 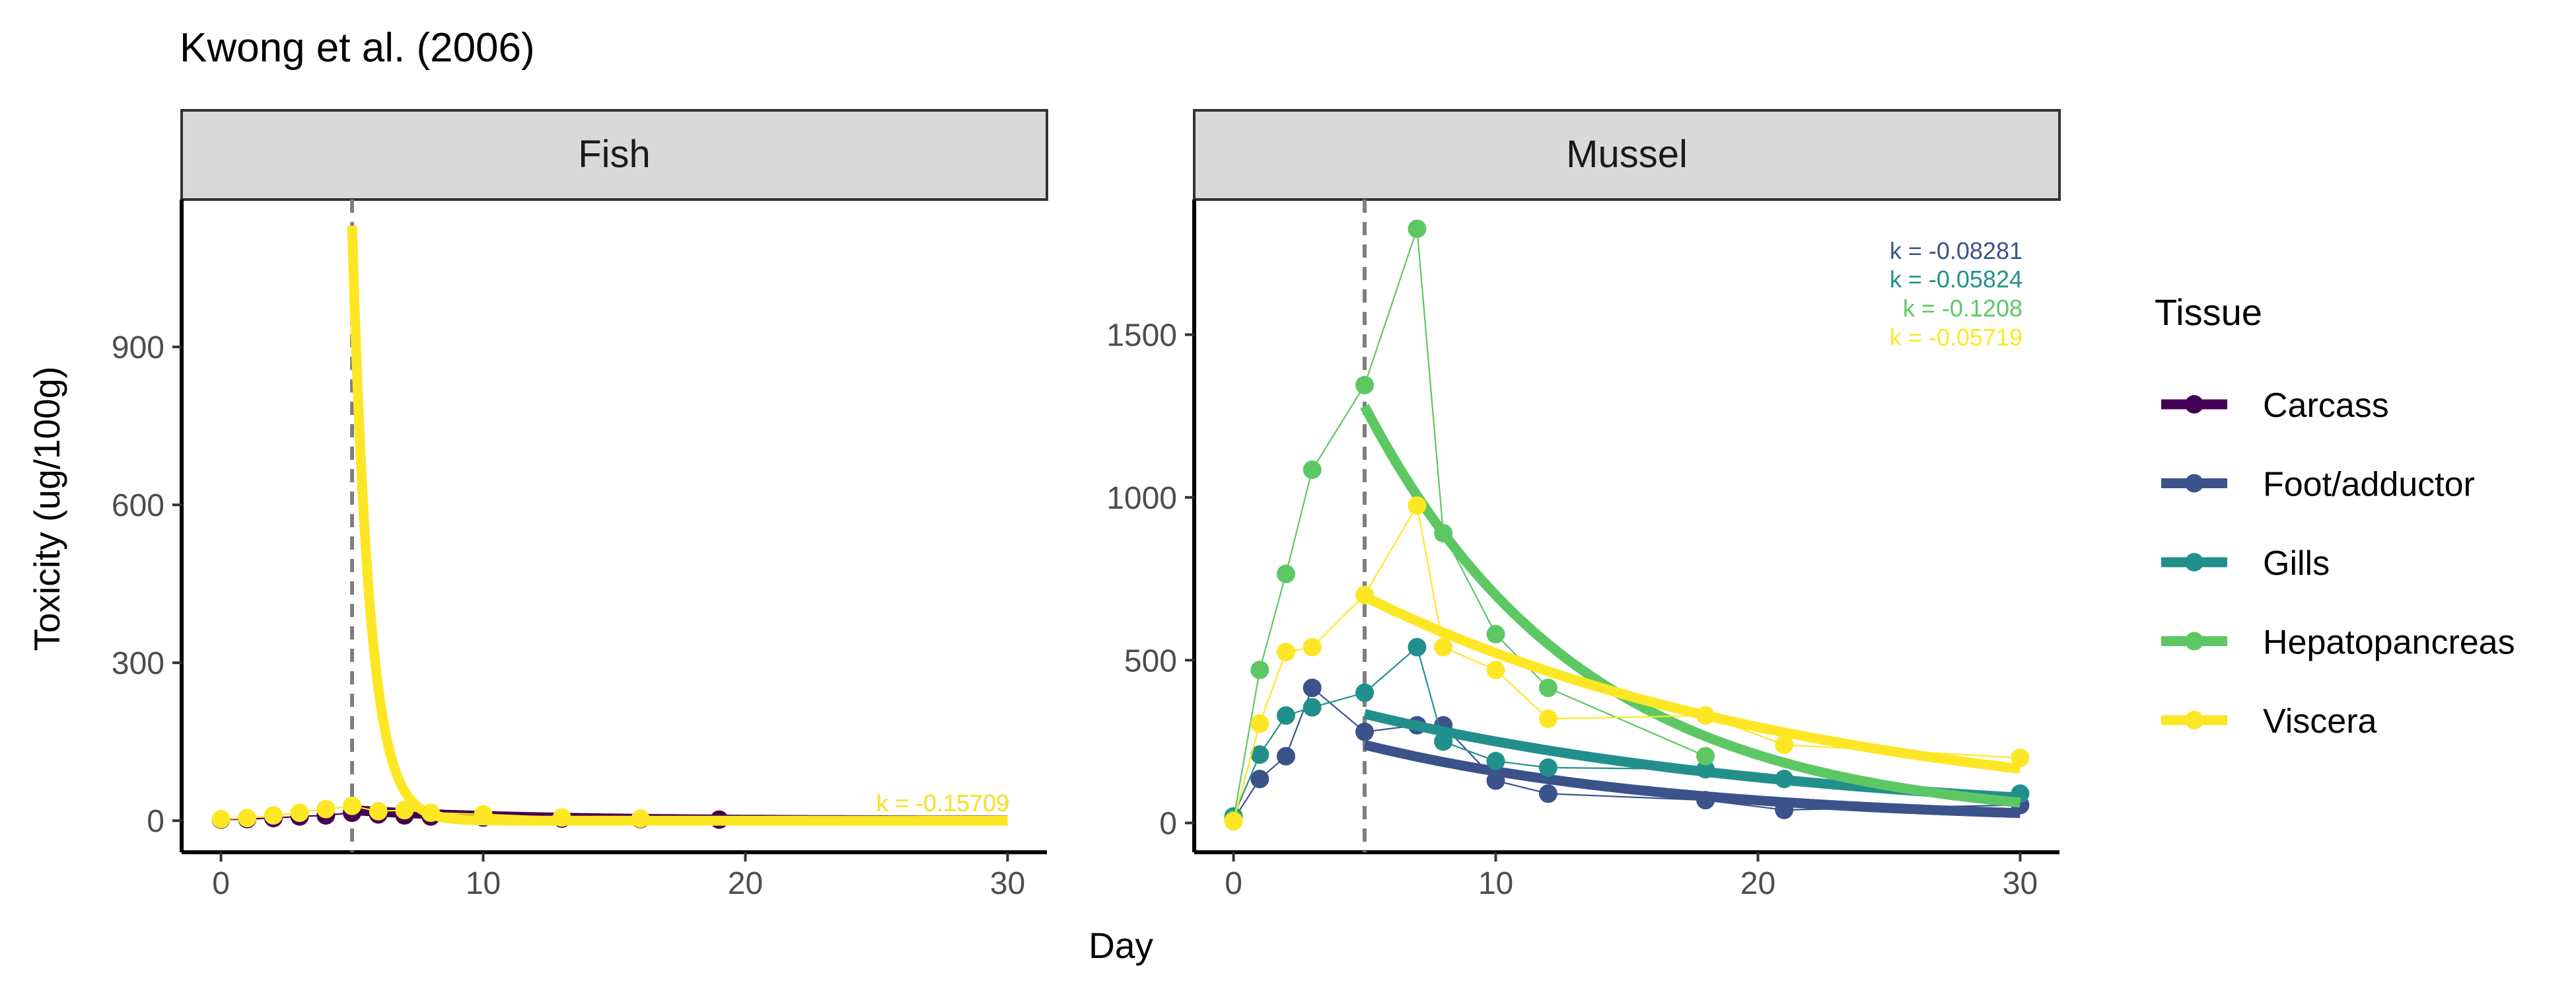 I want to click on legend-item-carcass: Carcass, so click(x=2275, y=405).